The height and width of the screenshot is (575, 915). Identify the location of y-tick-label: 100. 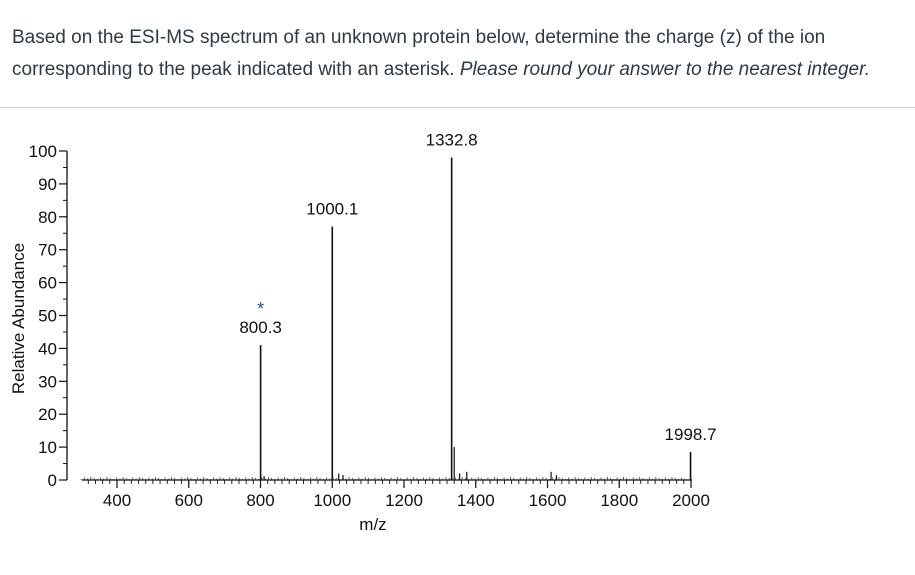
(43, 151).